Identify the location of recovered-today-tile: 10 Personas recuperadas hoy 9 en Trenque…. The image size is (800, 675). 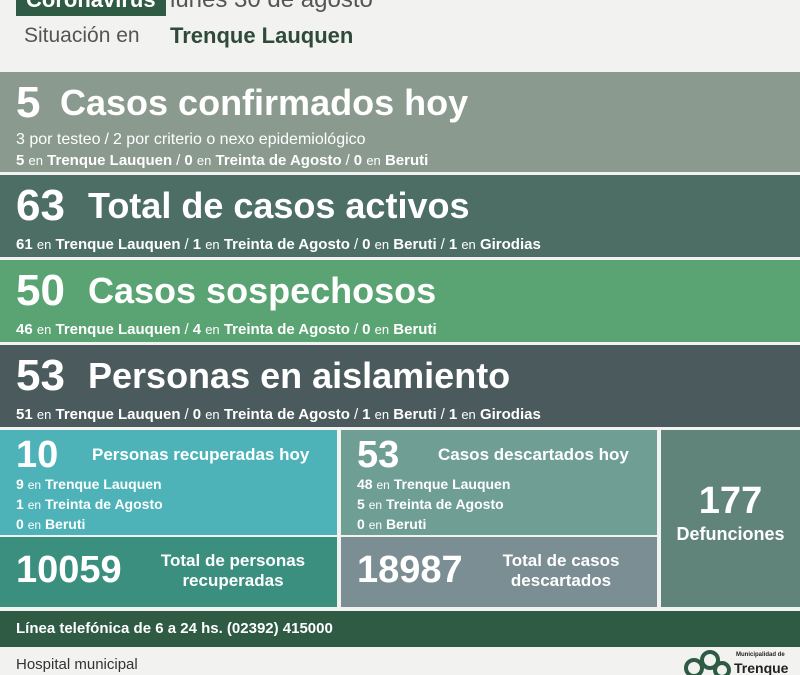
(168, 482).